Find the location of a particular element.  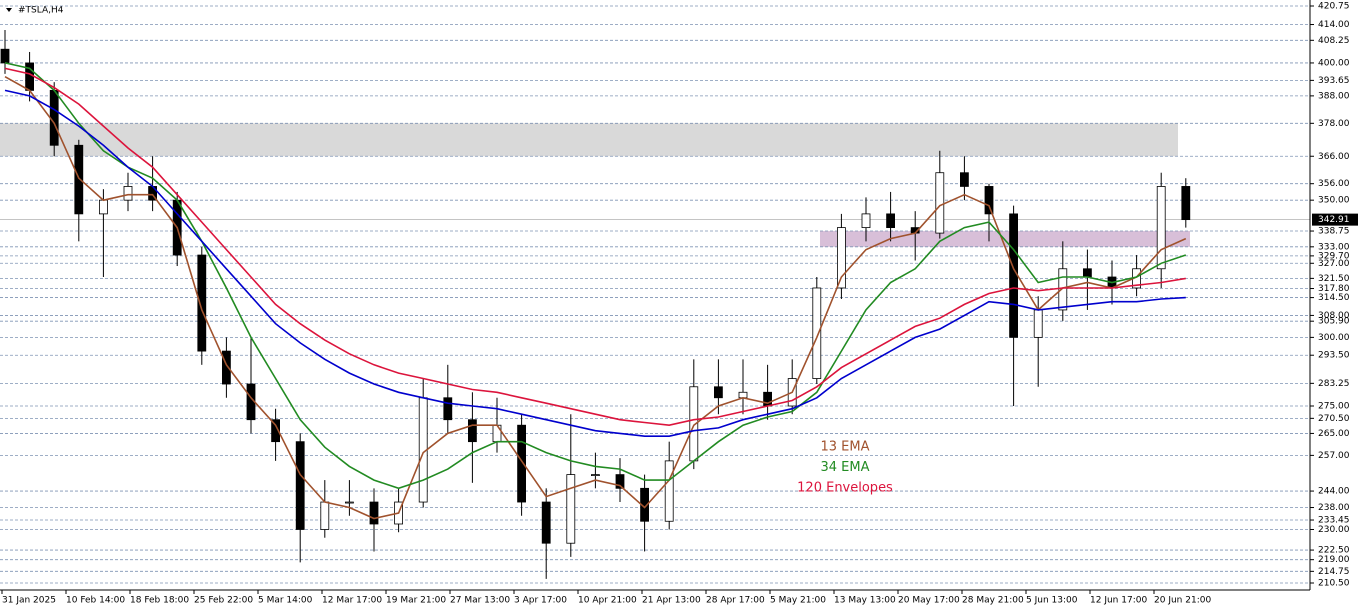

y-tick-label: 222.50 is located at coordinates (1334, 551).